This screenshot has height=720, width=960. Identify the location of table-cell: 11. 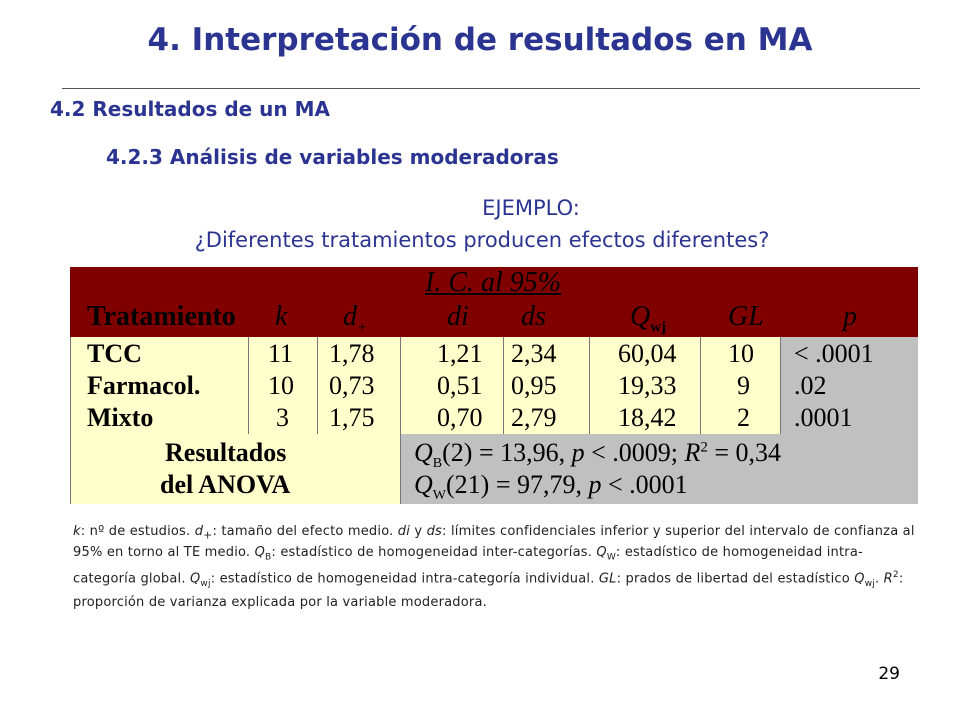
(281, 353).